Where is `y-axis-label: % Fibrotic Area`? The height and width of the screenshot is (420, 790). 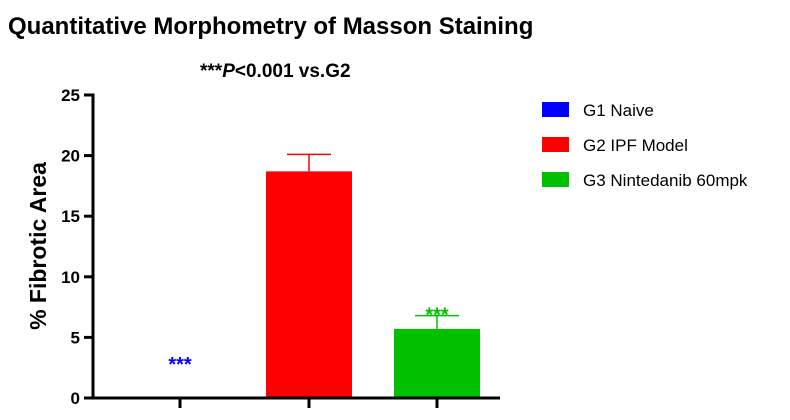
y-axis-label: % Fibrotic Area is located at coordinates (38, 246).